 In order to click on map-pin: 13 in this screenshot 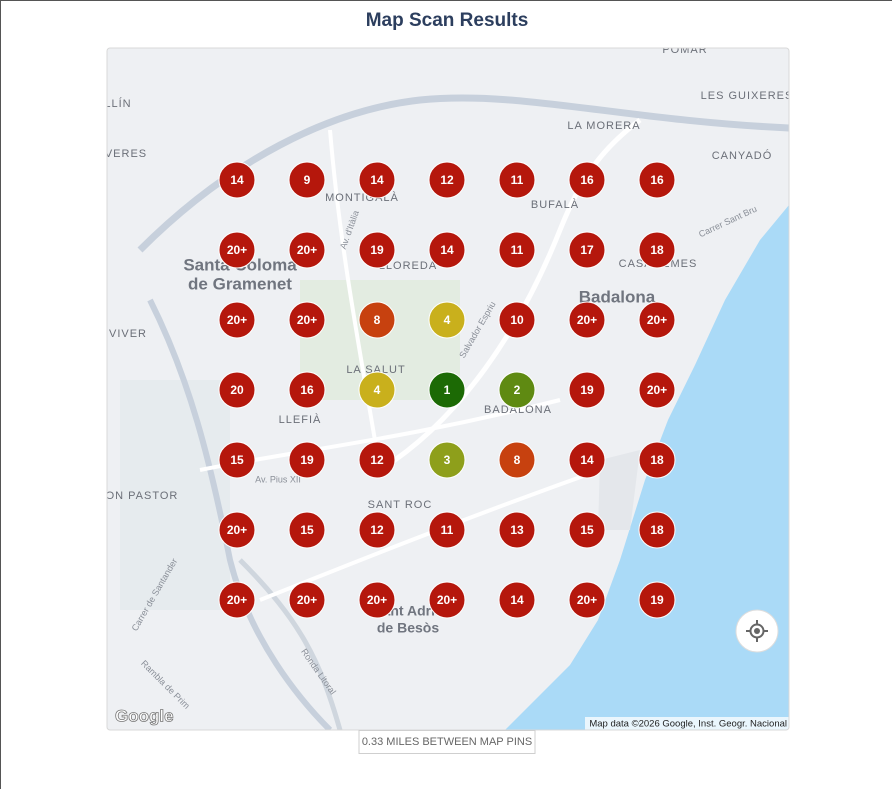, I will do `click(517, 530)`.